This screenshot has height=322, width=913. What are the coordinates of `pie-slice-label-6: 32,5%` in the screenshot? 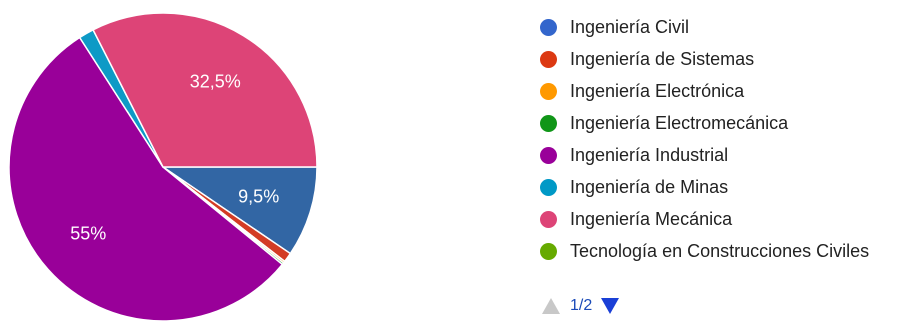 It's located at (215, 82).